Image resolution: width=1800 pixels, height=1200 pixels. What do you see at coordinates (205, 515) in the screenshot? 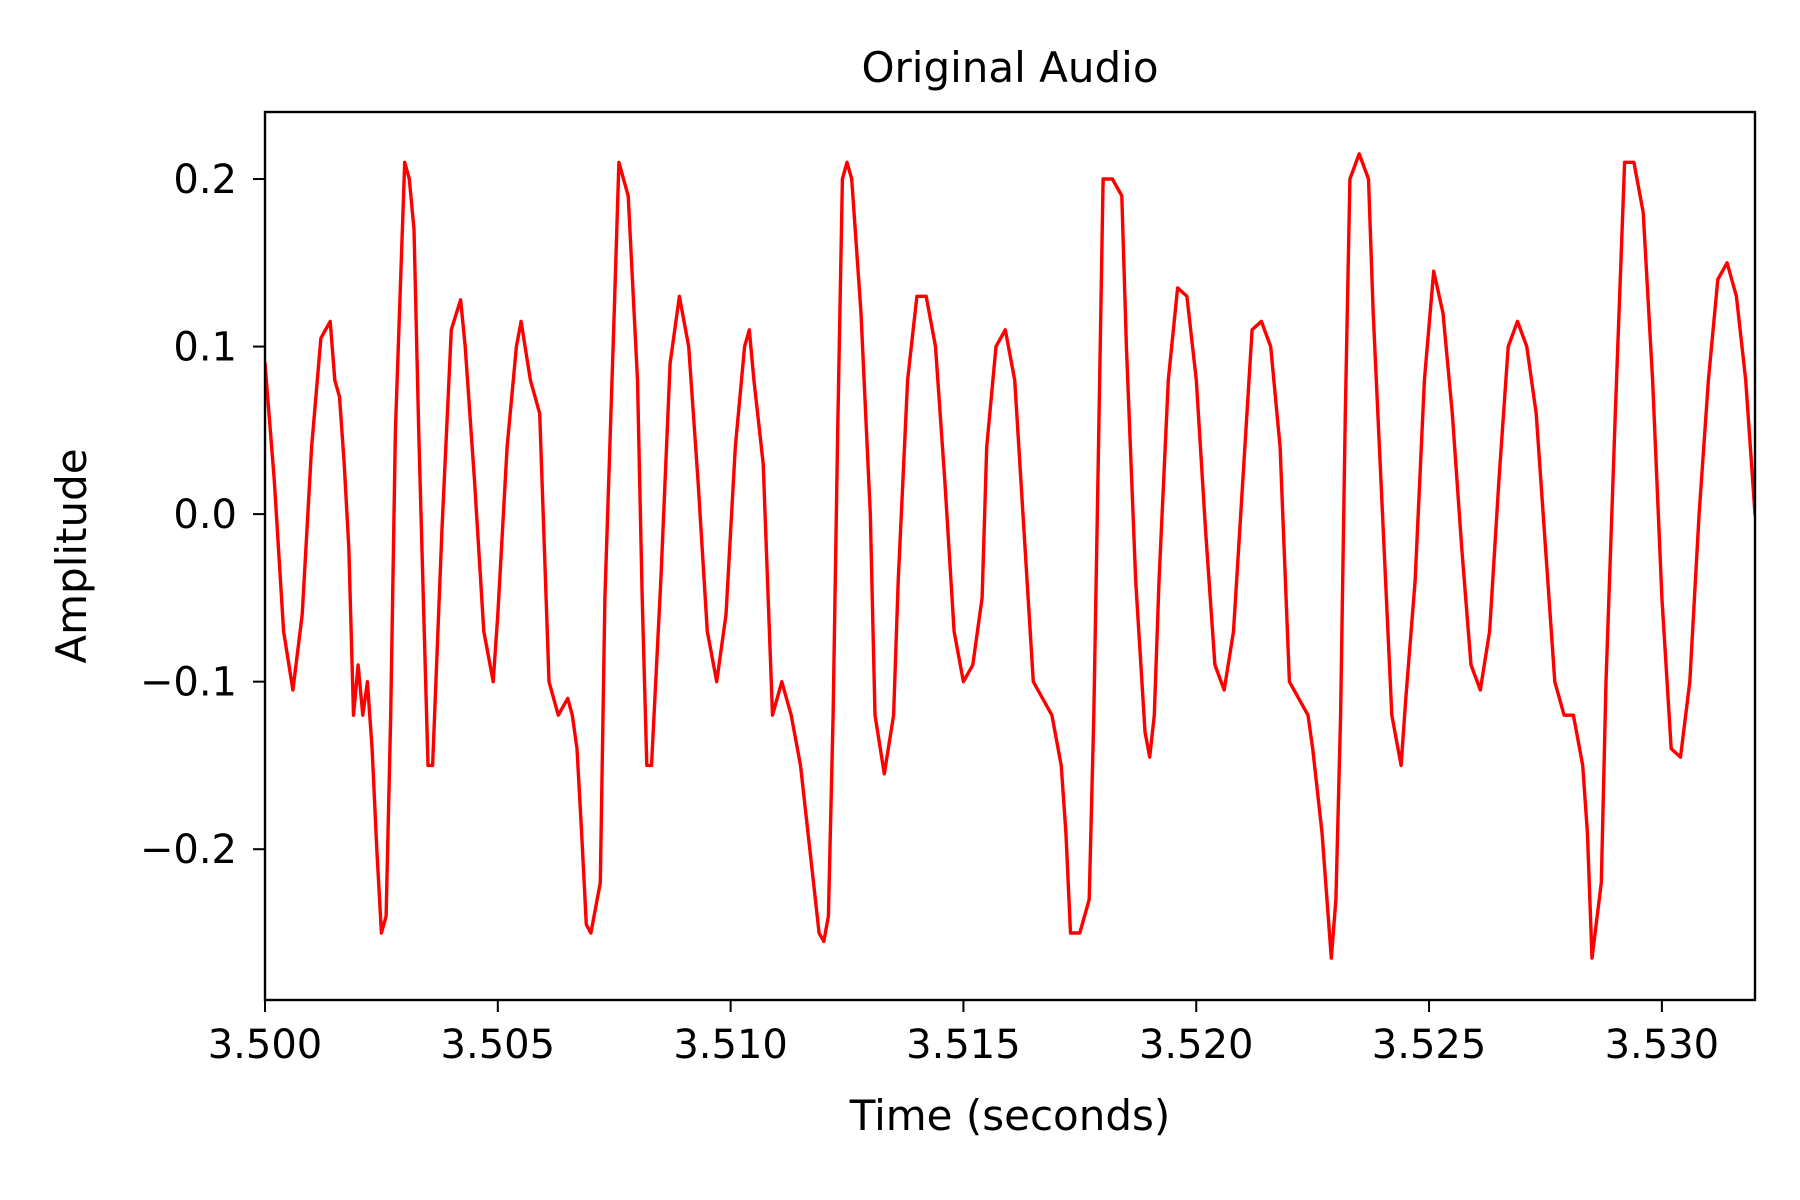
I see `y-tick-label: 0.0` at bounding box center [205, 515].